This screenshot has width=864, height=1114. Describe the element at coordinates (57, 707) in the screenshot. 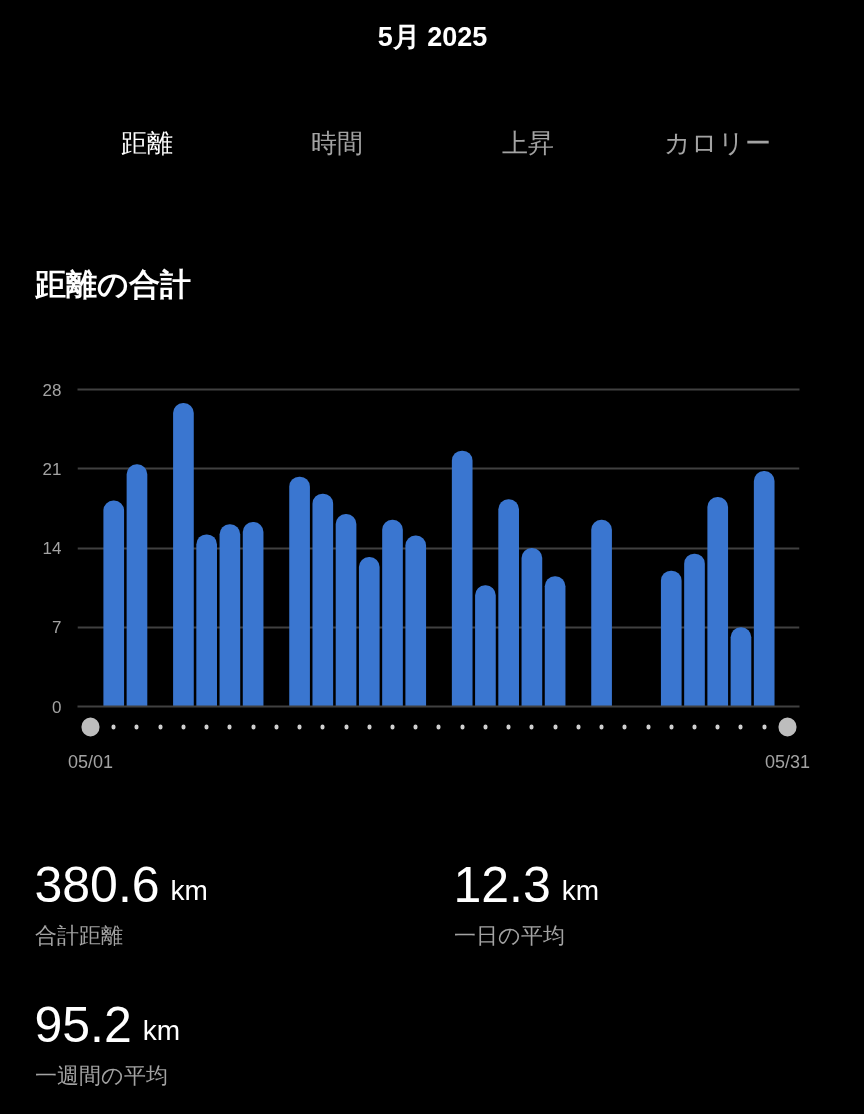

I see `y-tick-label: 0` at that location.